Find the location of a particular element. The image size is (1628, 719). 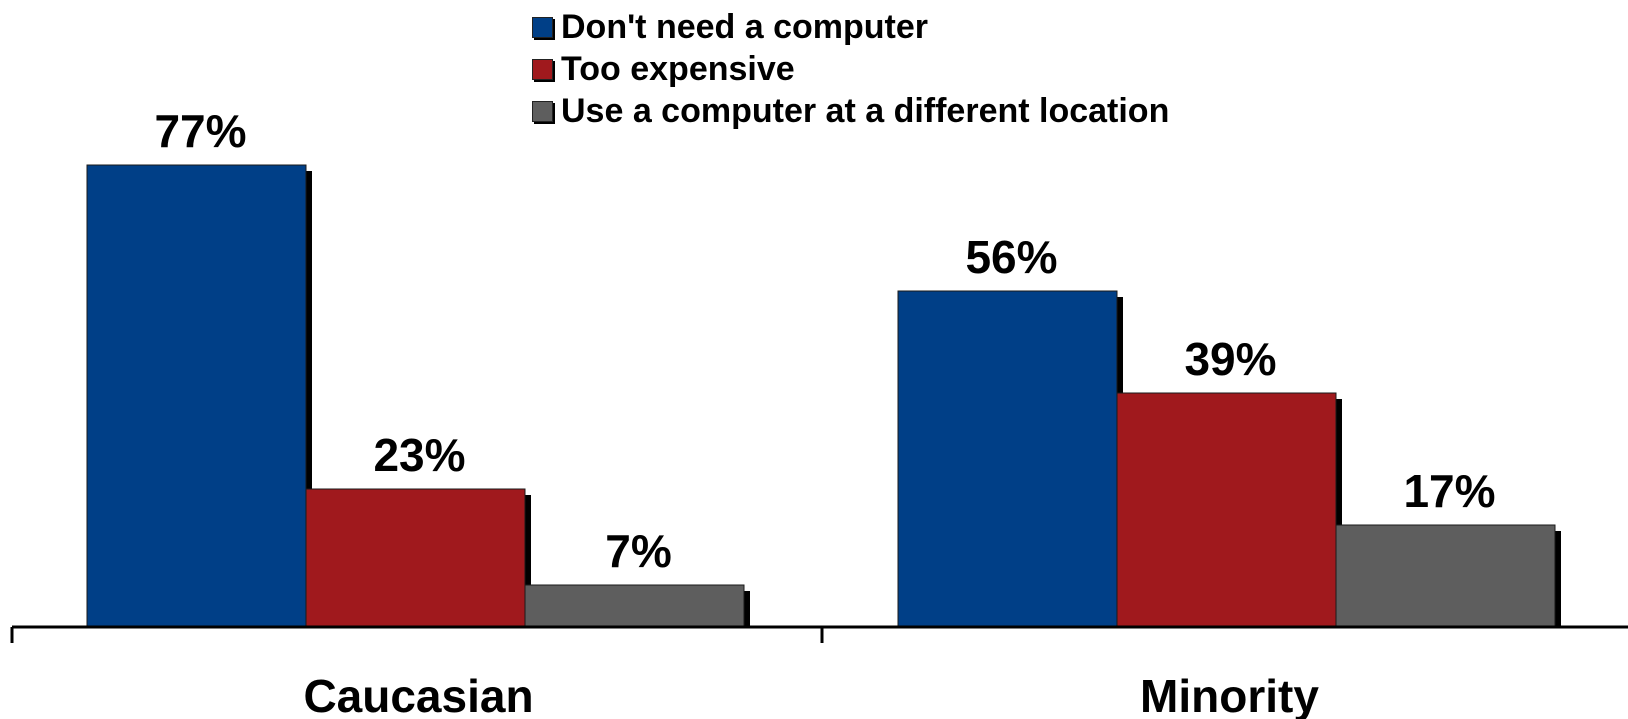

legend-swatch-different-location is located at coordinates (542, 111).